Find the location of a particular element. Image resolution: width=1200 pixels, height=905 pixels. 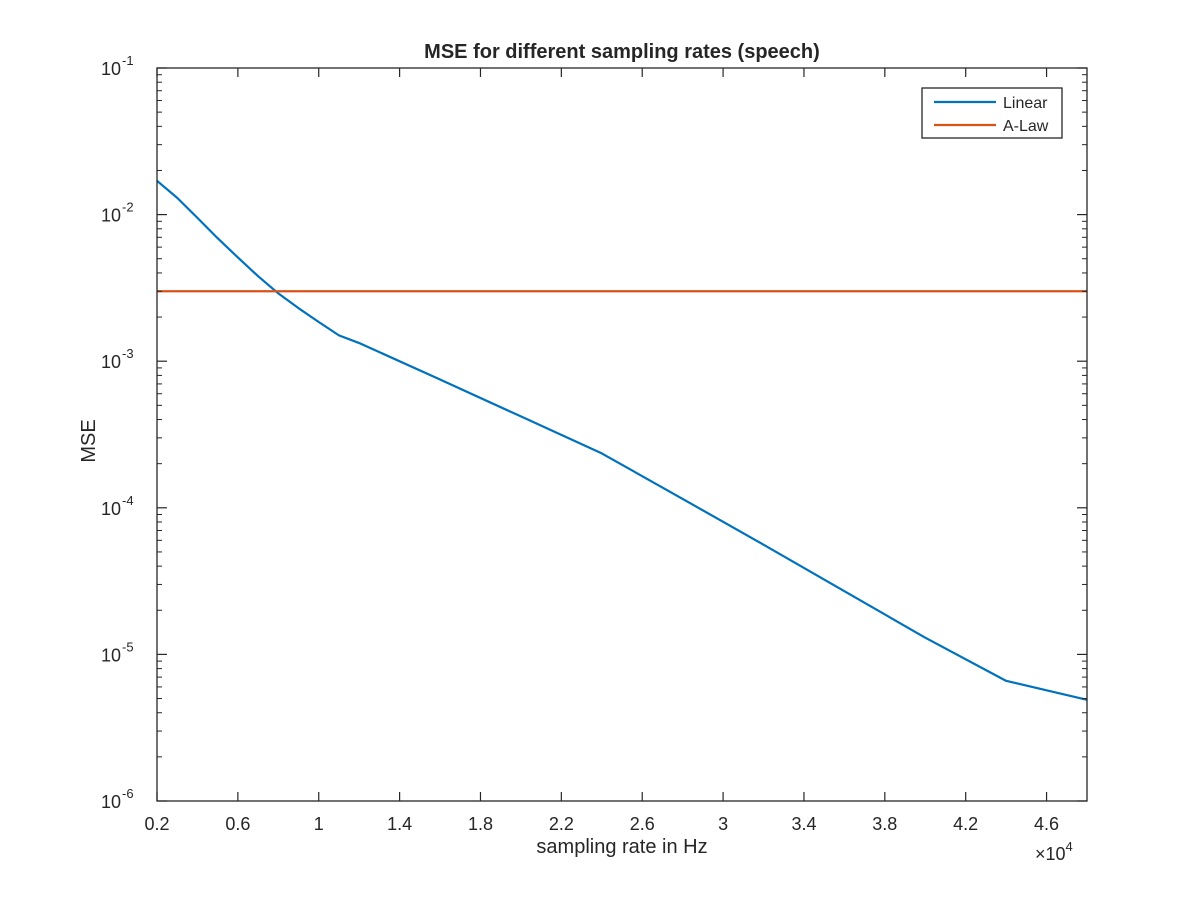

y-axis-label: MSE is located at coordinates (89, 440).